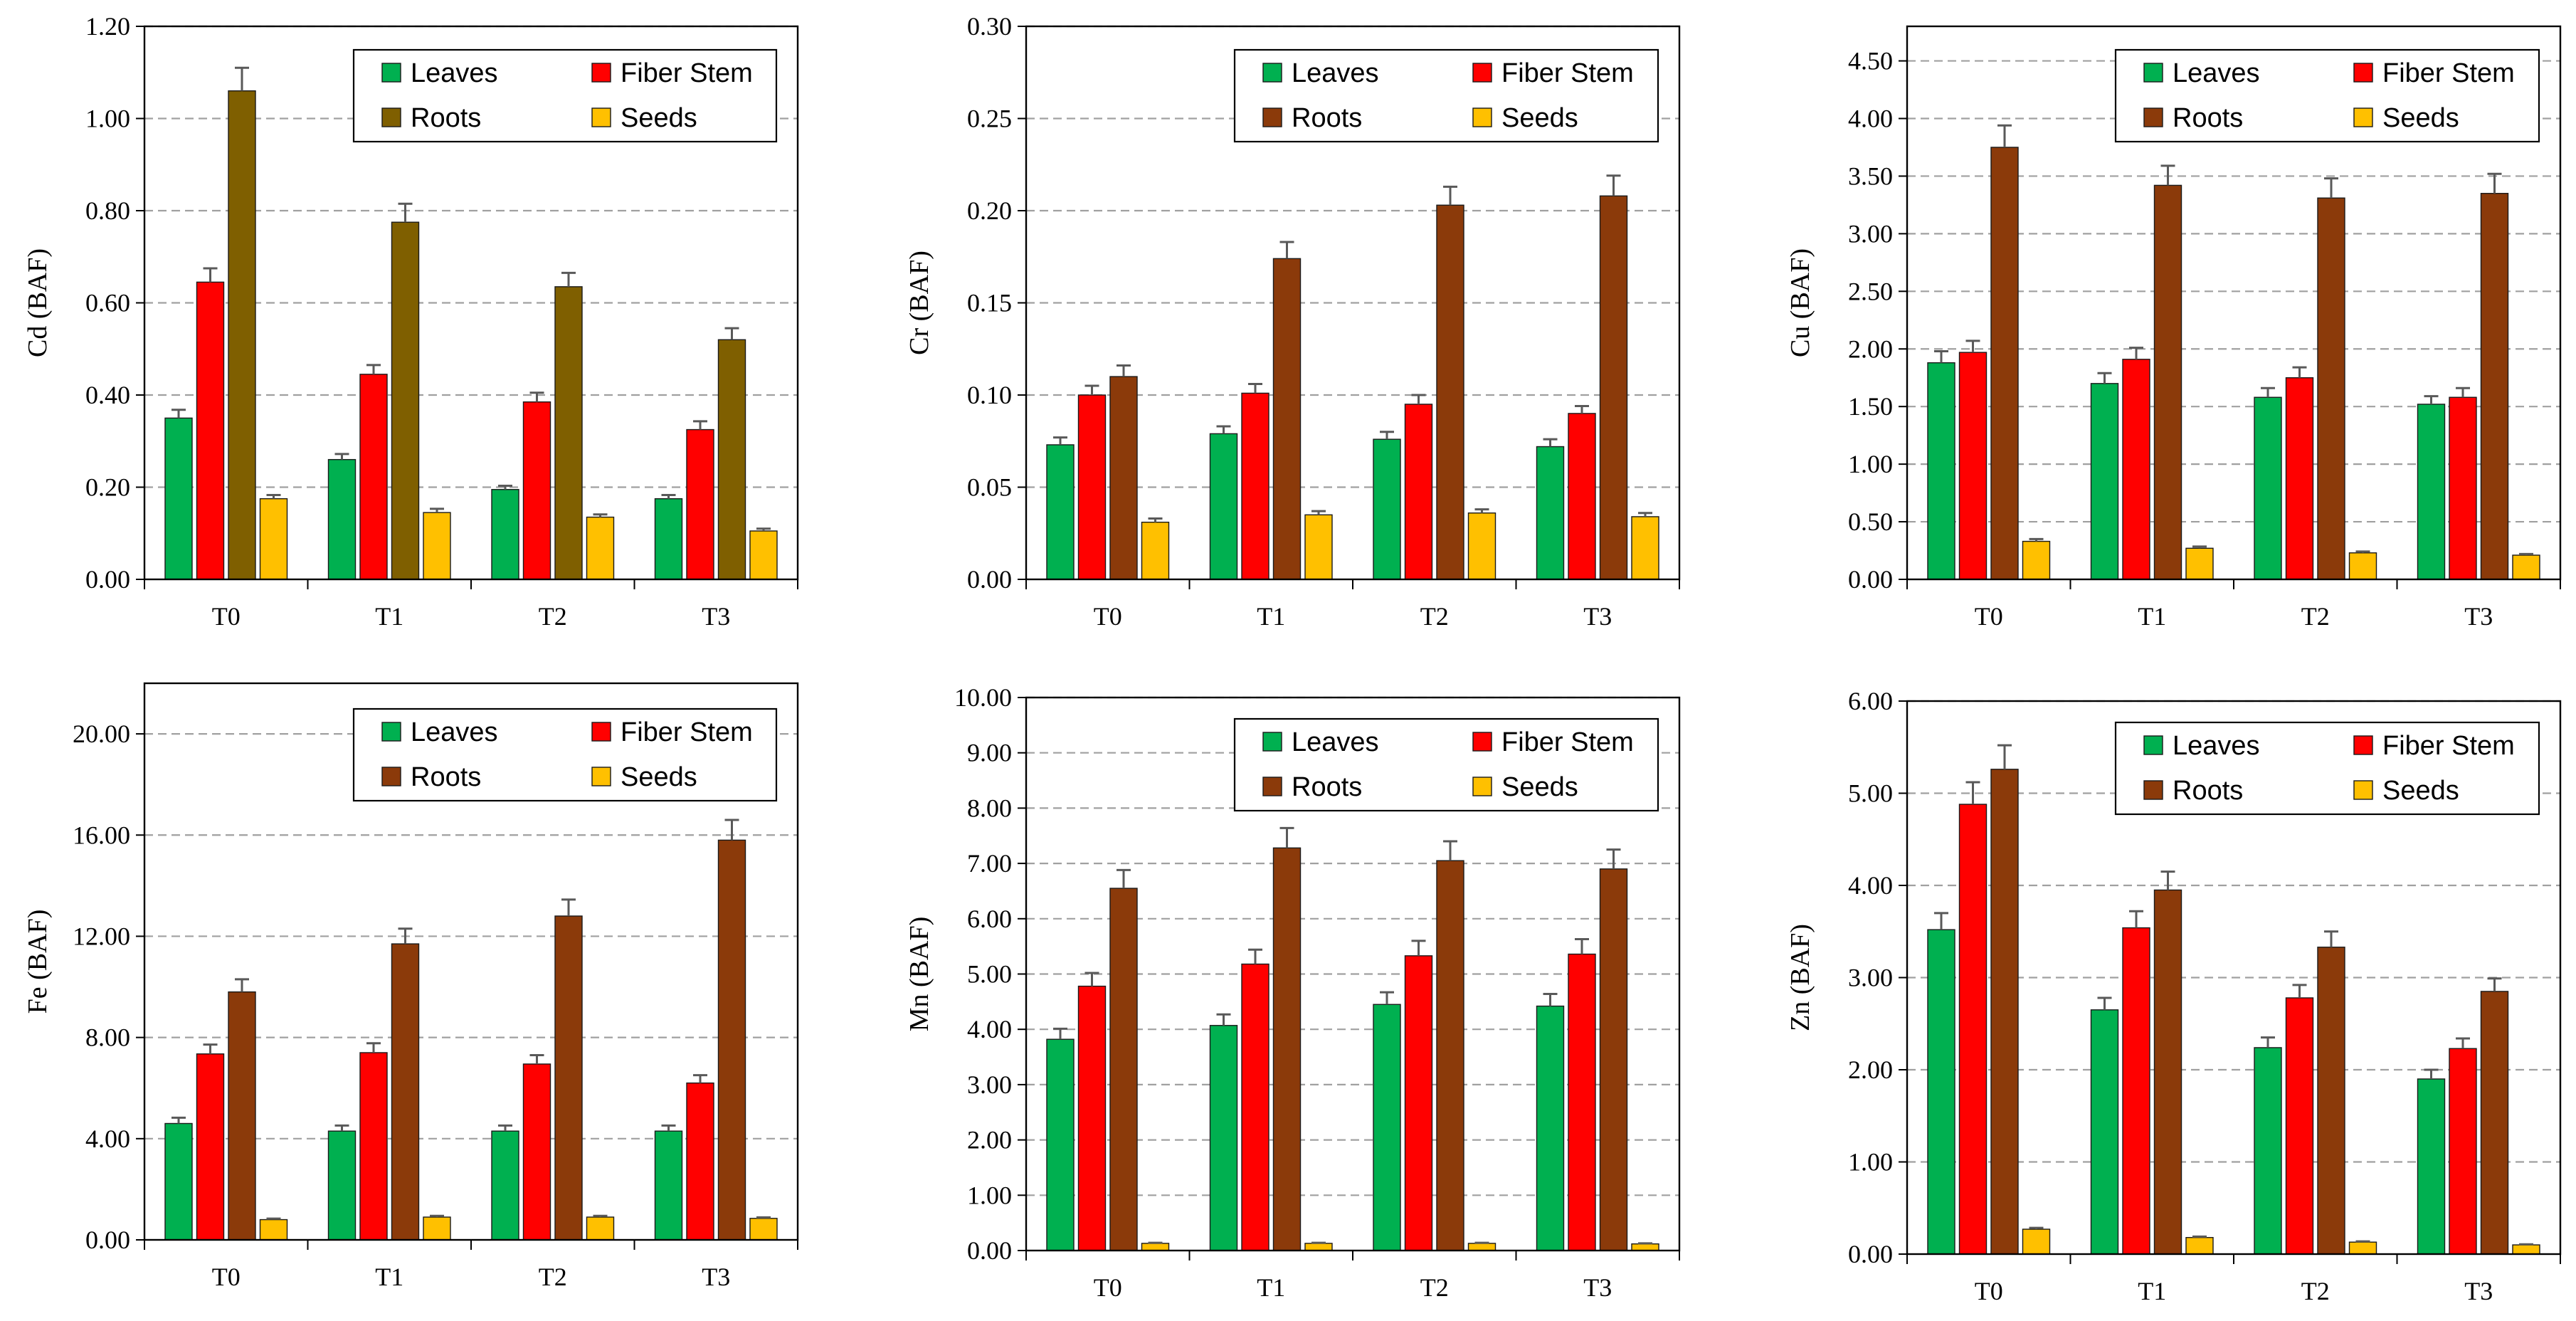 This screenshot has height=1321, width=2576. Describe the element at coordinates (1870, 349) in the screenshot. I see `y-tick-label: 2.00` at that location.